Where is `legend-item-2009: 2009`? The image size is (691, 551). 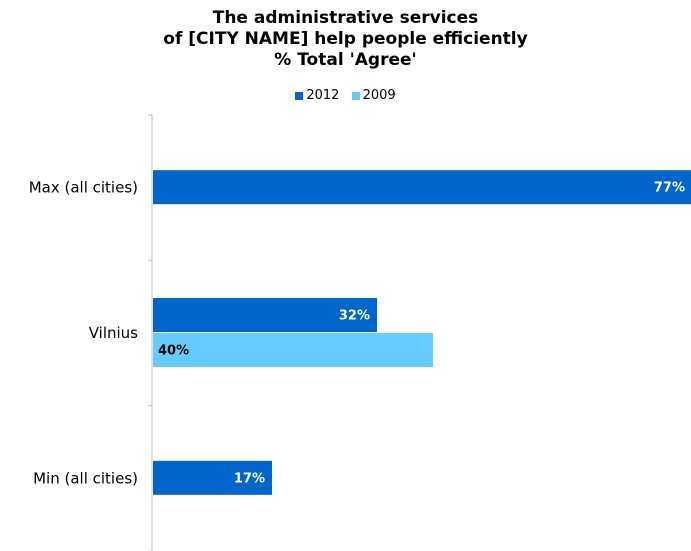 legend-item-2009: 2009 is located at coordinates (373, 95).